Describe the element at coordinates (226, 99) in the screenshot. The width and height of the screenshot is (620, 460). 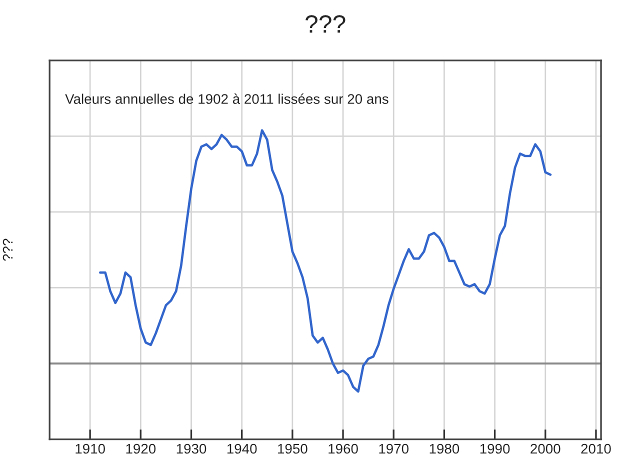
I see `text: Valeurs annuelles de 1902 à 2011 lissées sur 20 ans` at that location.